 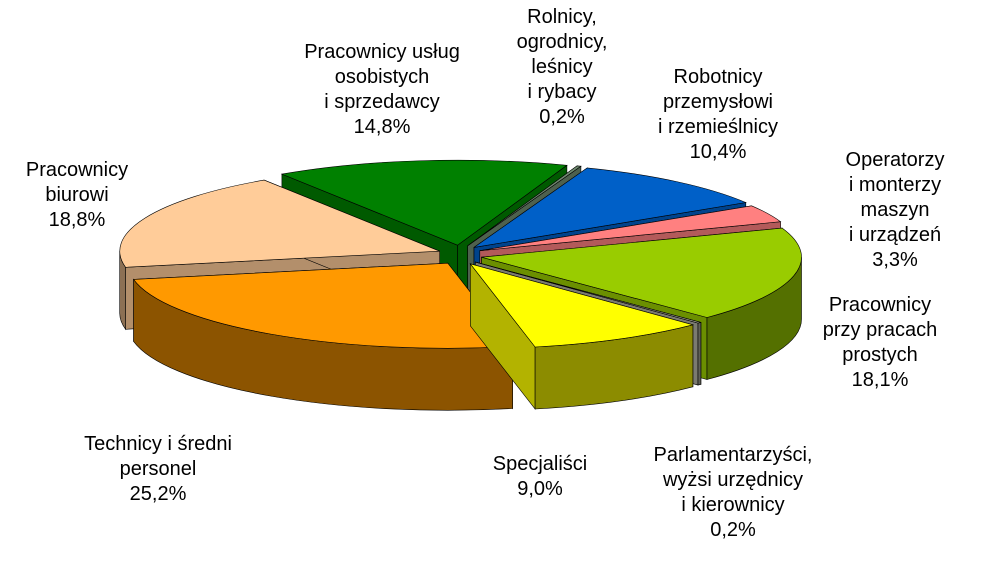 What do you see at coordinates (77, 182) in the screenshot?
I see `category-label: Pracownicy biurowi` at bounding box center [77, 182].